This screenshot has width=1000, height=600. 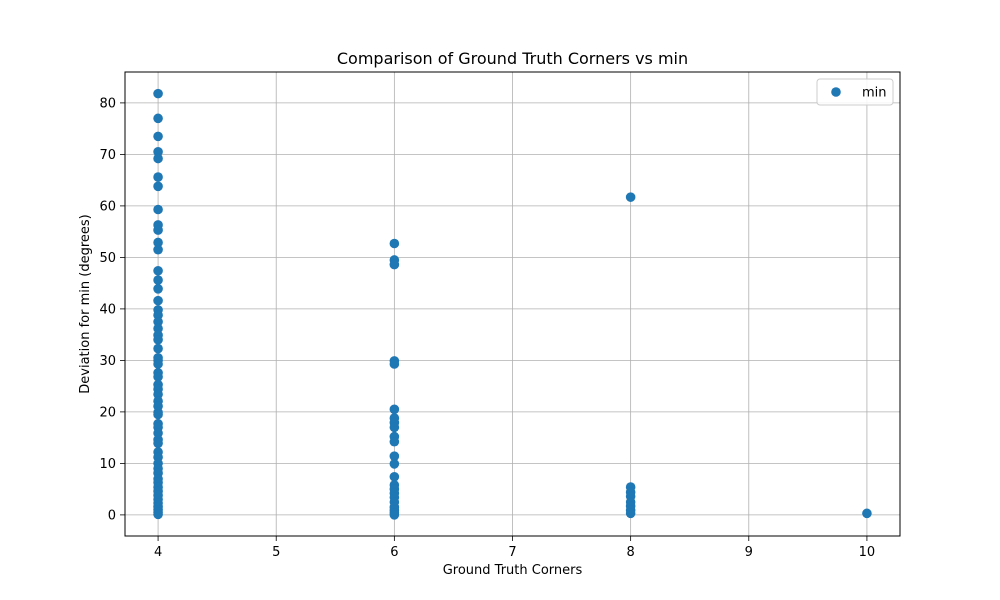 What do you see at coordinates (107, 361) in the screenshot?
I see `y-tick-label: 30` at bounding box center [107, 361].